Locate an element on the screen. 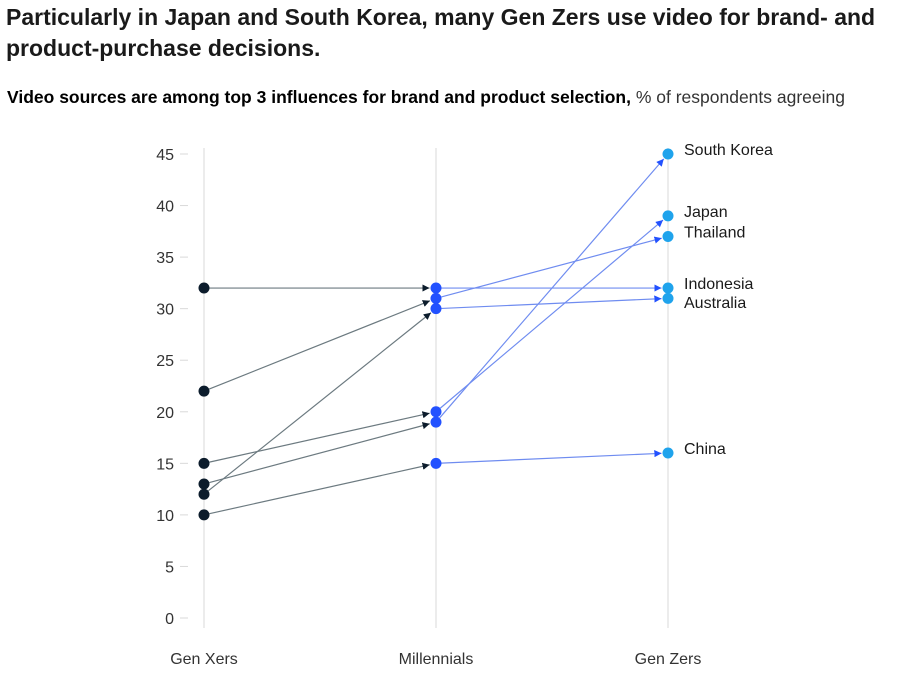 The height and width of the screenshot is (675, 900). y-tick-label: 20 is located at coordinates (165, 413).